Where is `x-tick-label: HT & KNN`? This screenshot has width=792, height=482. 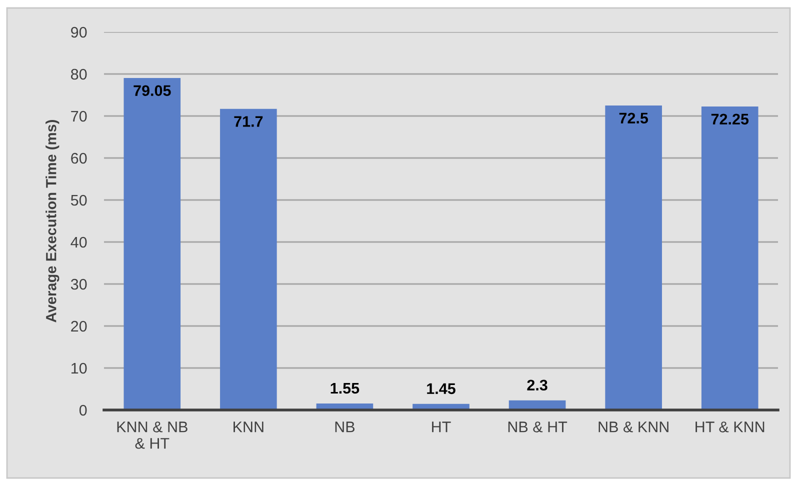
x-tick-label: HT & KNN is located at coordinates (730, 427).